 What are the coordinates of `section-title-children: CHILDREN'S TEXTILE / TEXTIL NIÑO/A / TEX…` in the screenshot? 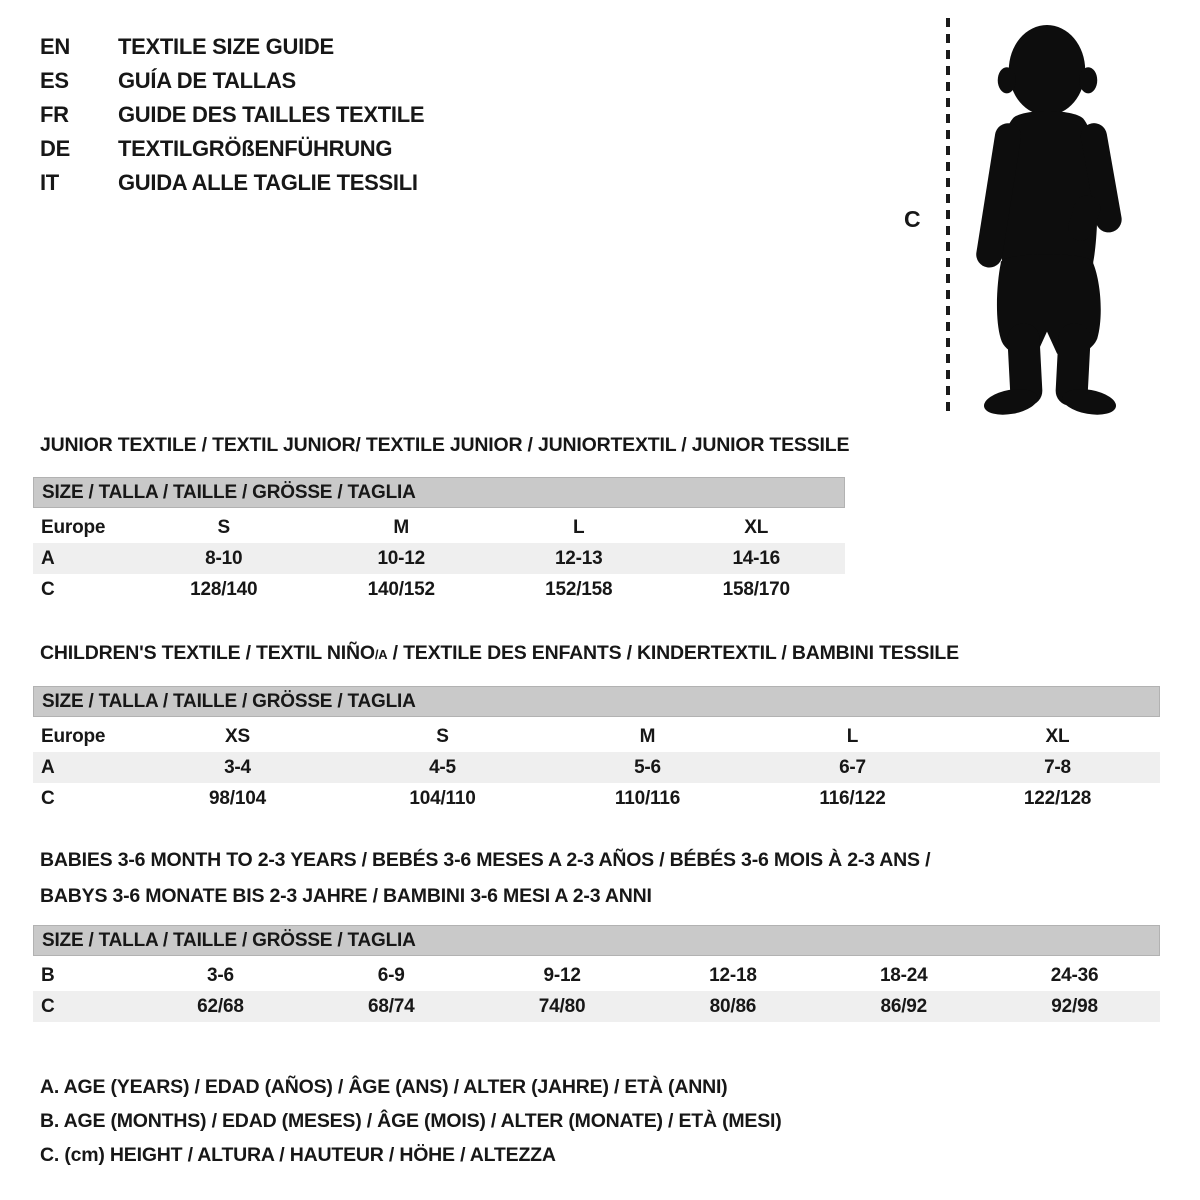 It's located at (499, 653).